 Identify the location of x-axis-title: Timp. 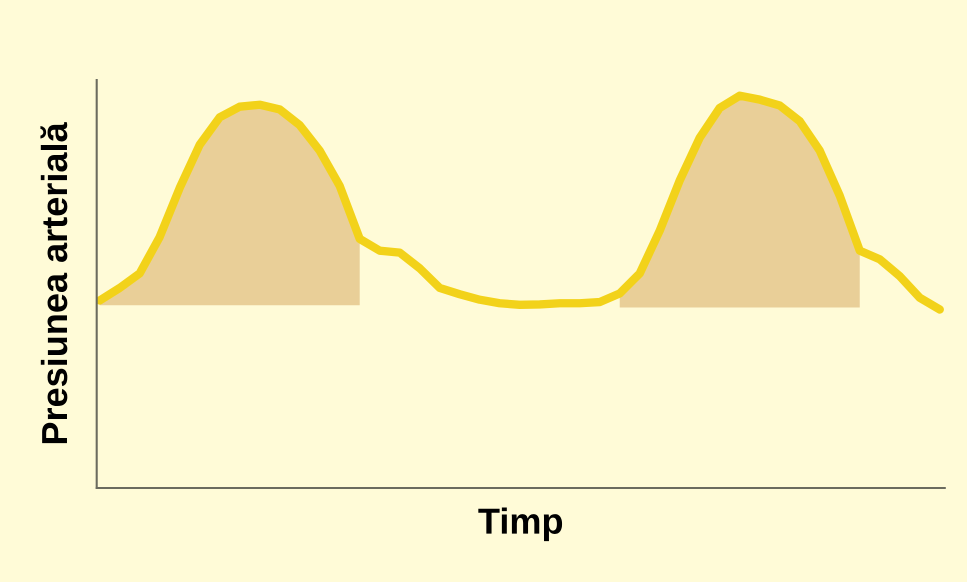
(520, 524).